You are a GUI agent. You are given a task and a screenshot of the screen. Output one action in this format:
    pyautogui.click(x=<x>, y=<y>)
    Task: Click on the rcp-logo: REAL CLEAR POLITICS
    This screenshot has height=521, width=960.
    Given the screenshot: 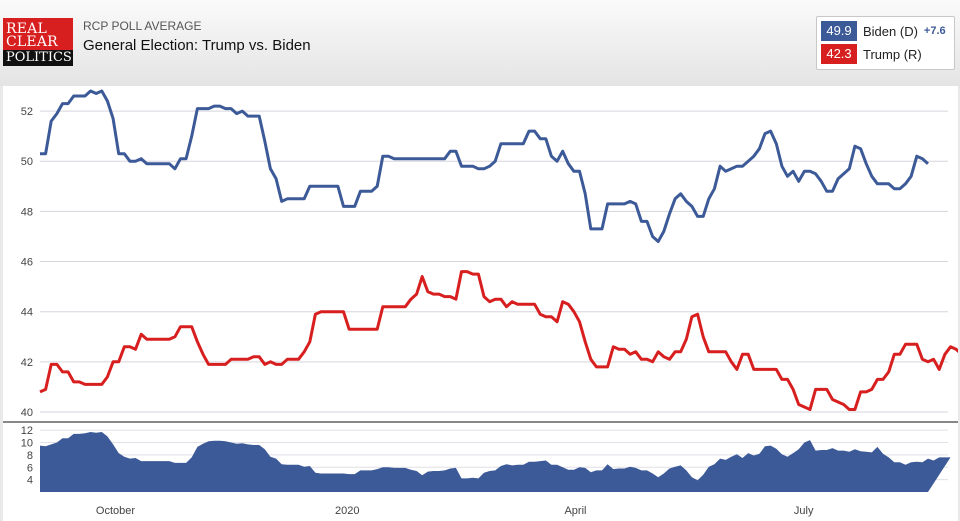 What is the action you would take?
    pyautogui.click(x=38, y=42)
    